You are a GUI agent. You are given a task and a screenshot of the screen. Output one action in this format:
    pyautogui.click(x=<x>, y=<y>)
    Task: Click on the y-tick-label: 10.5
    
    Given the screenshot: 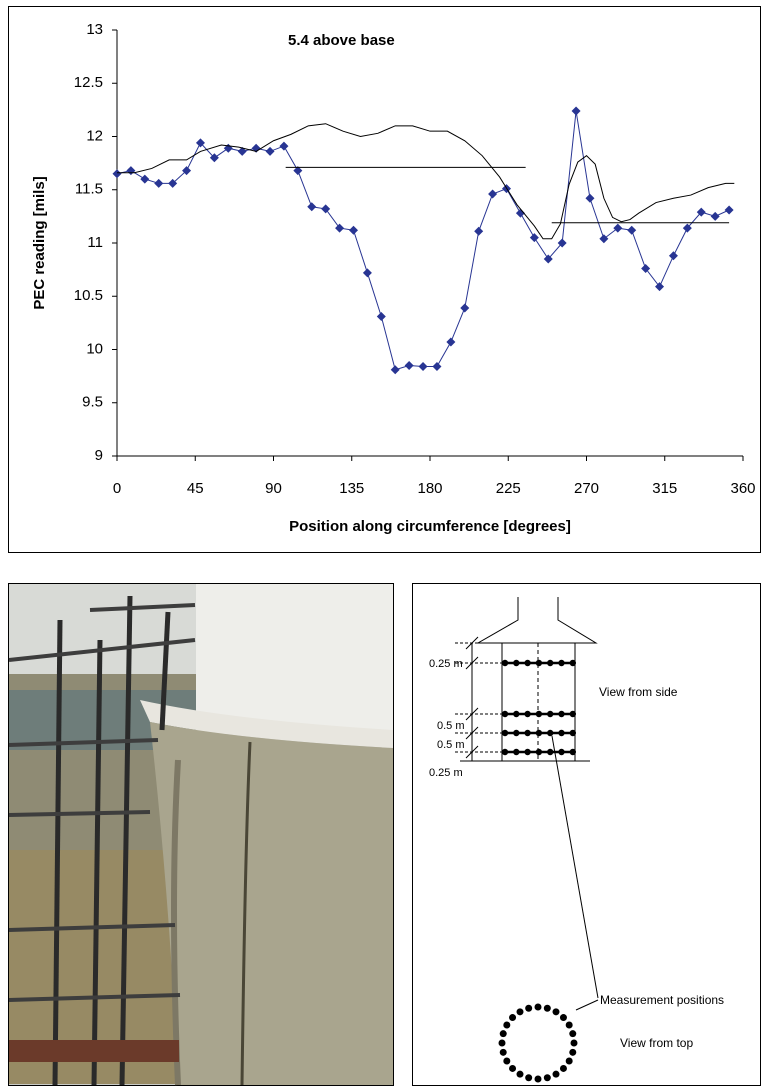 What is the action you would take?
    pyautogui.click(x=88, y=295)
    